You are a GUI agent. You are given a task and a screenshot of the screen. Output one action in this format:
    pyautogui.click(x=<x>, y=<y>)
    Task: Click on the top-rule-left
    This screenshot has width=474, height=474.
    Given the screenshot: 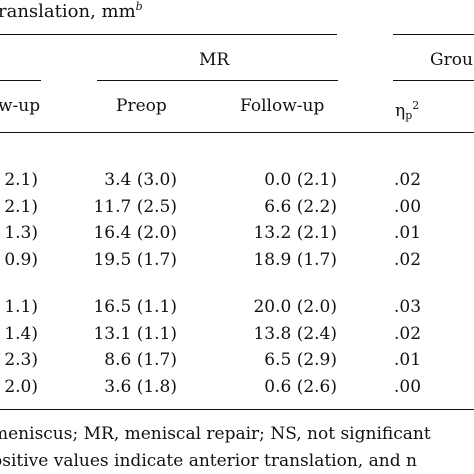 What is the action you would take?
    pyautogui.click(x=168, y=34)
    